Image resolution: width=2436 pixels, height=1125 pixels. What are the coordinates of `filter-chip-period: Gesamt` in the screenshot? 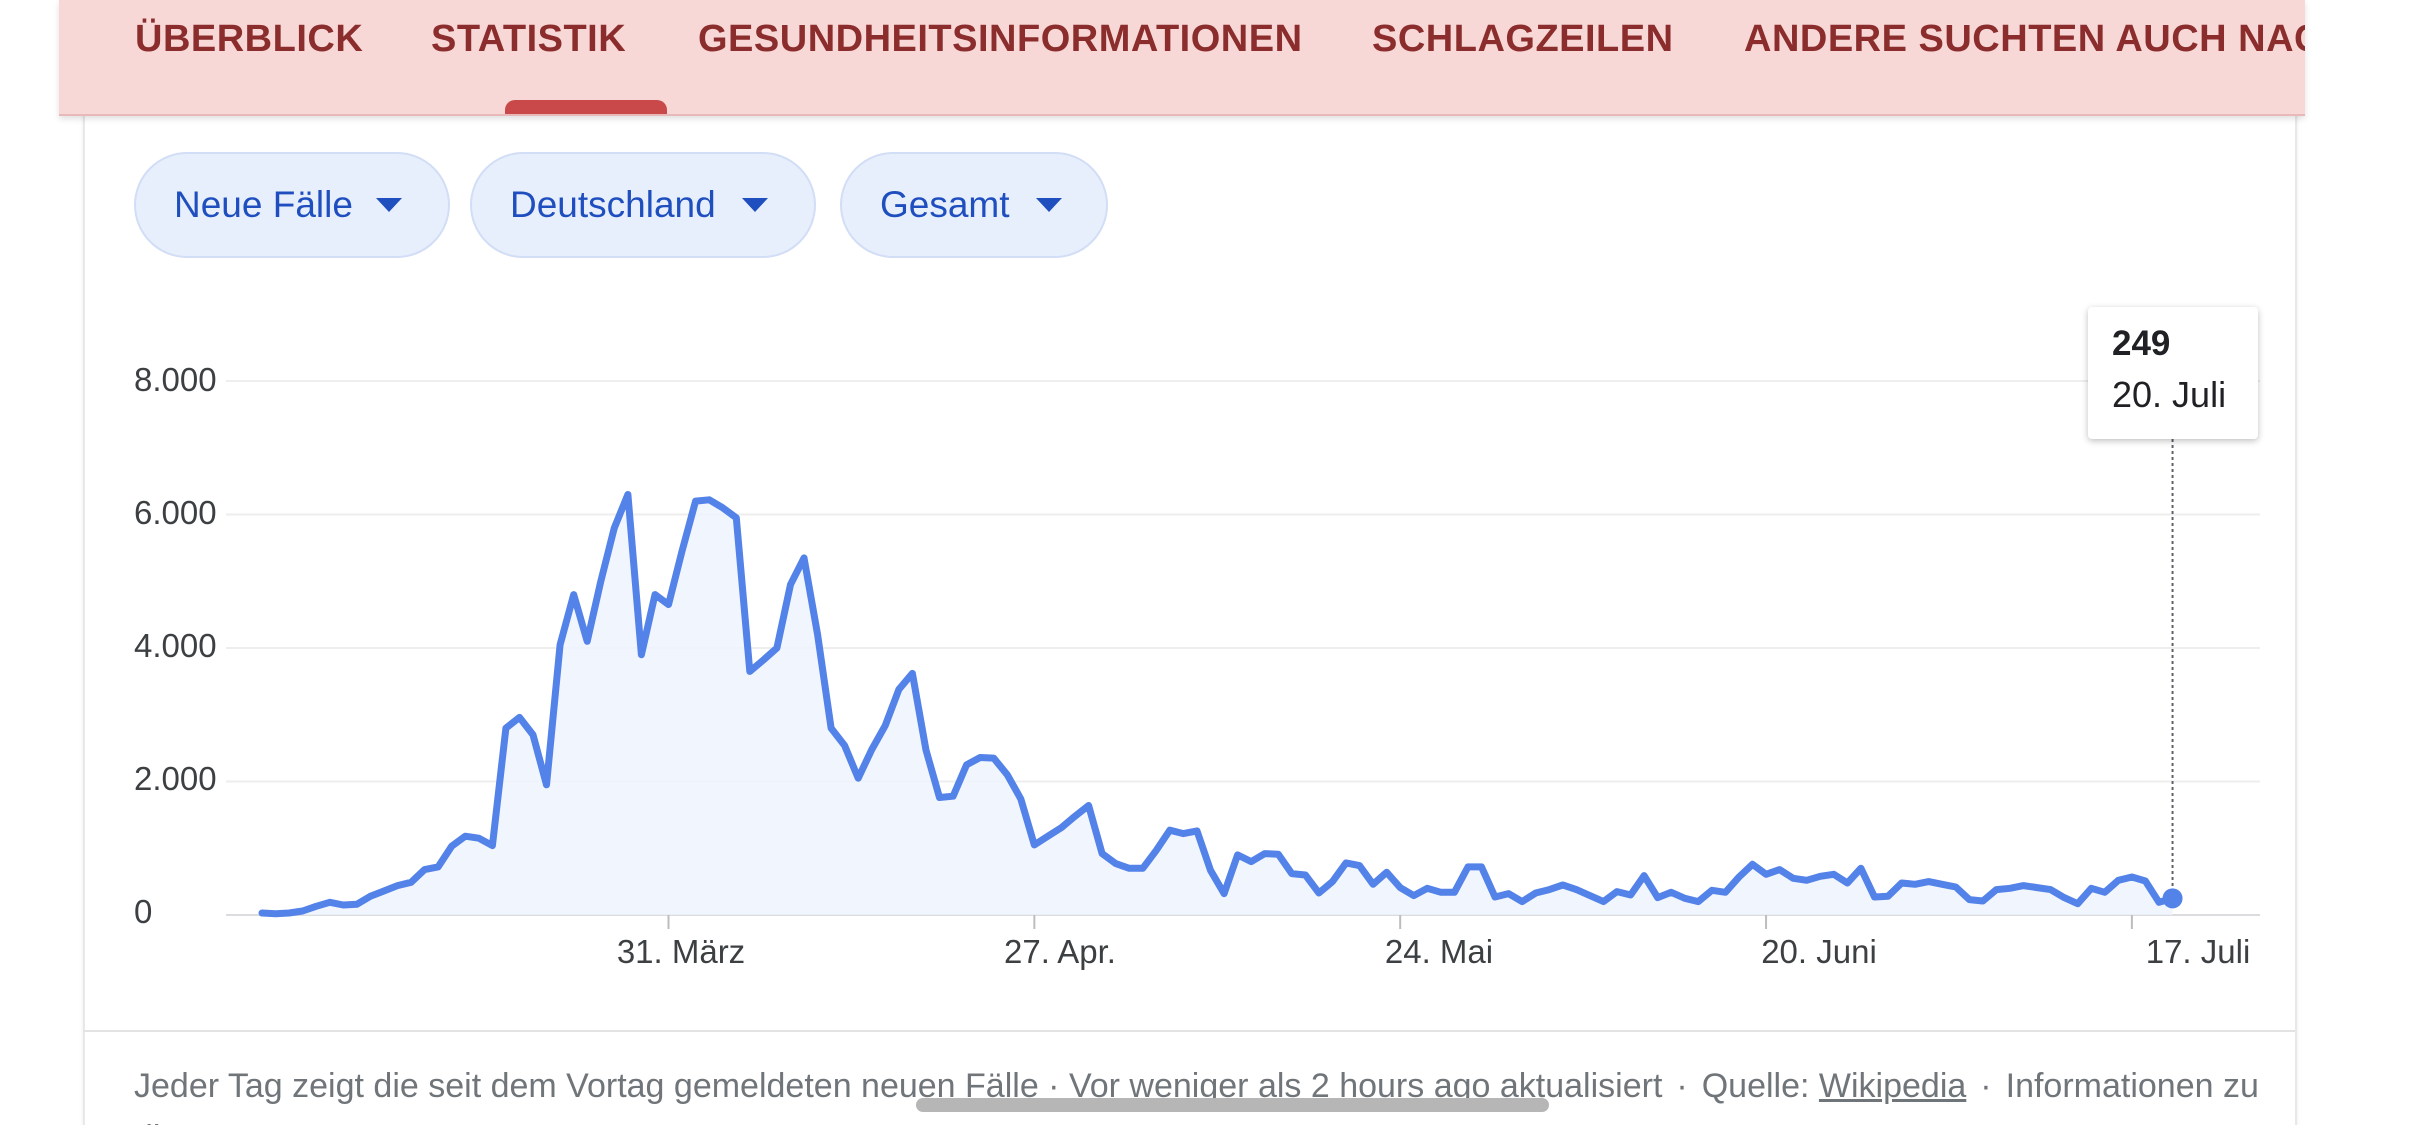 It's located at (974, 205).